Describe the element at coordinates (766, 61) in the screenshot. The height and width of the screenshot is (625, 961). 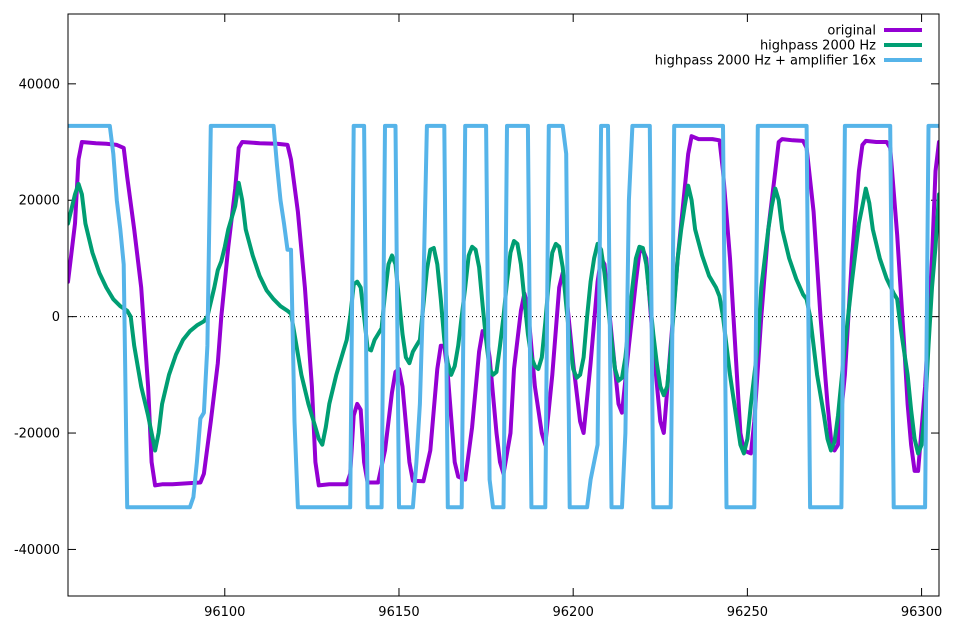
I see `legend-label: highpass 2000 Hz + amplifier 16x` at that location.